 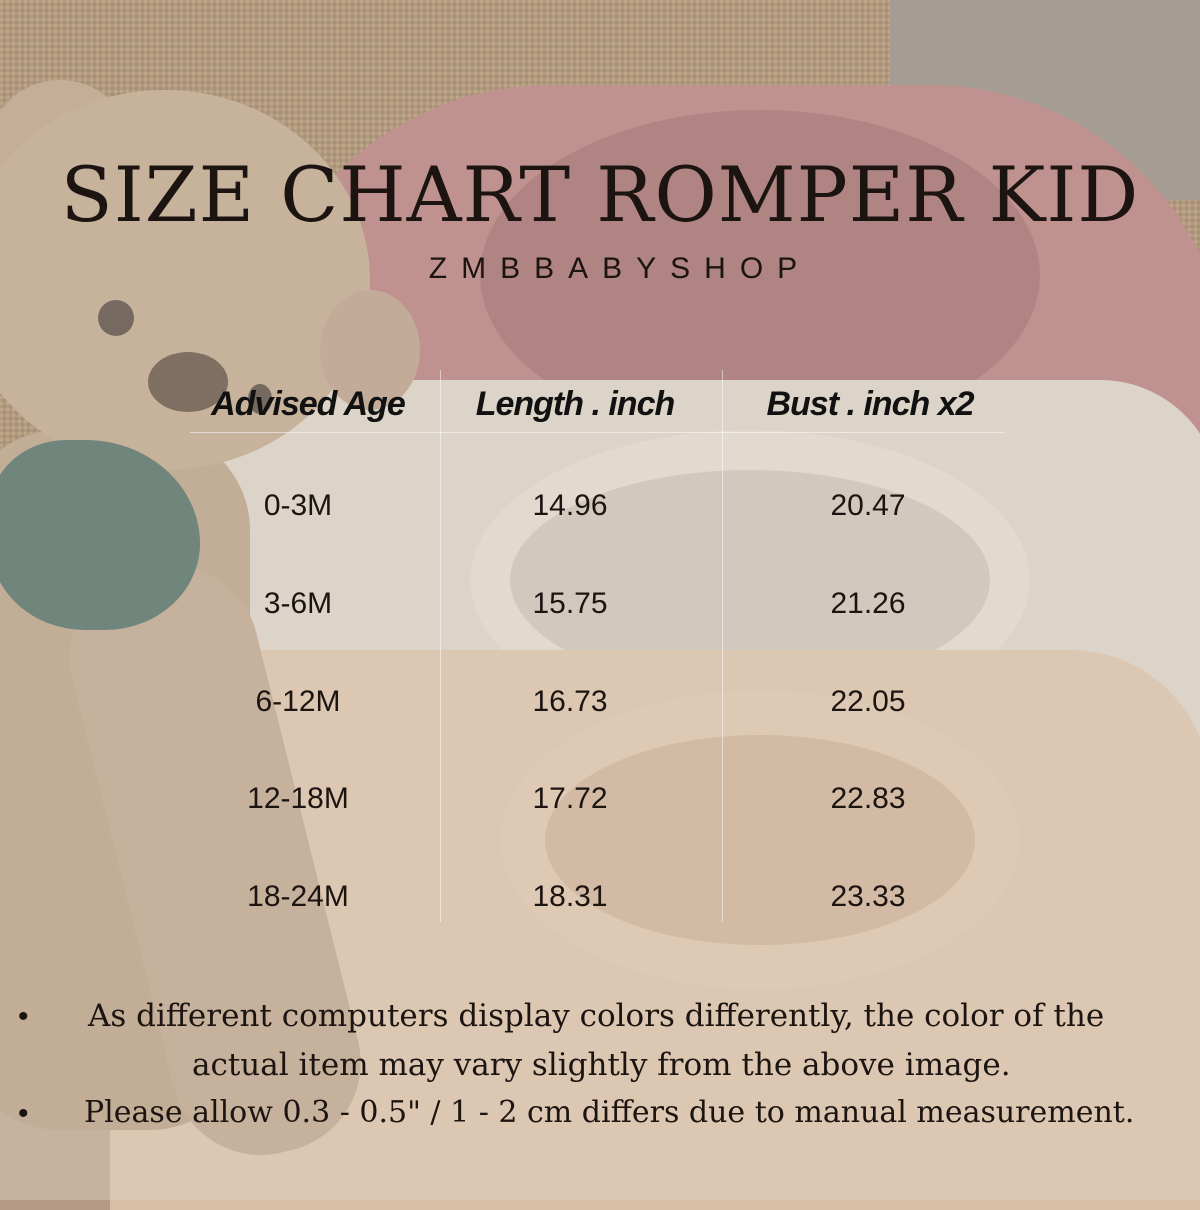 I want to click on cell-bust: 20.47, so click(x=868, y=505).